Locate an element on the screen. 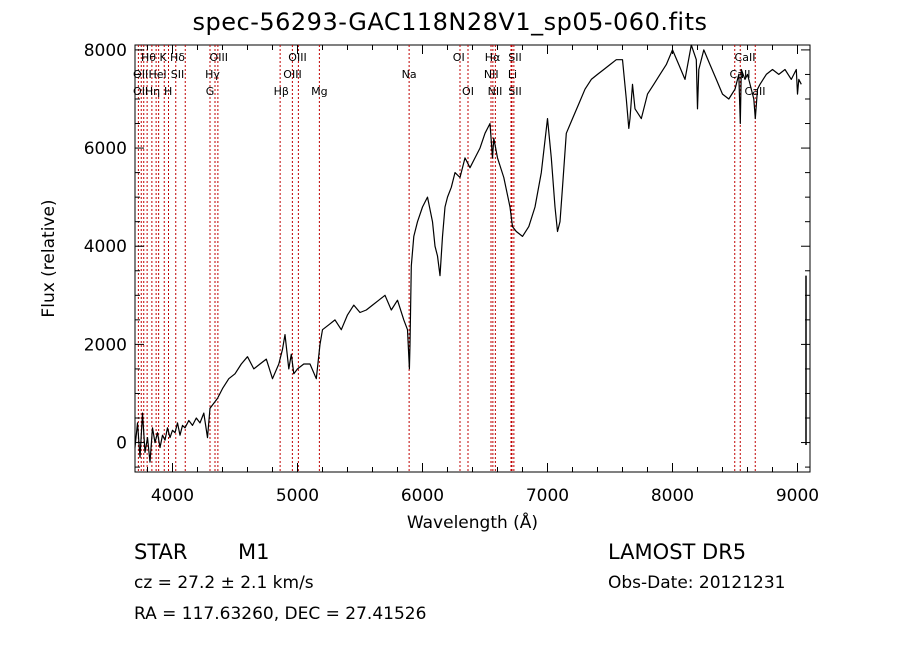 The width and height of the screenshot is (900, 649). y-axis-label: Flux (relative) is located at coordinates (49, 258).